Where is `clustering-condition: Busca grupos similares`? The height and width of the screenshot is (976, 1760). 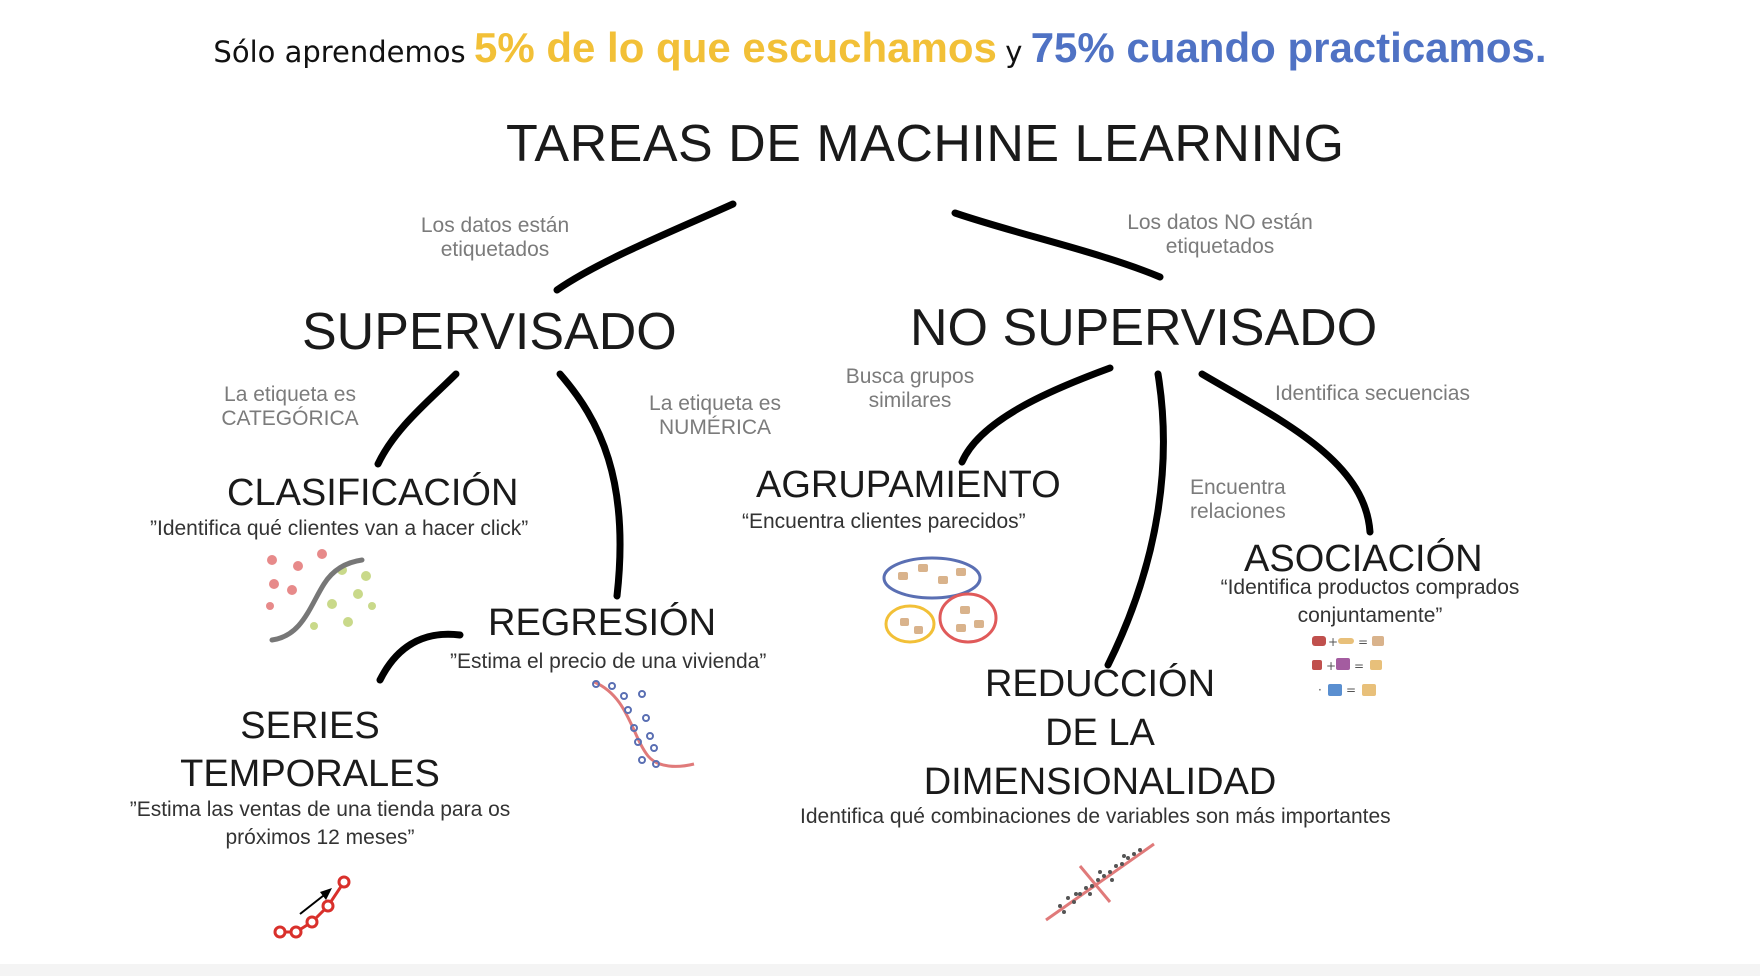
clustering-condition: Busca grupos similares is located at coordinates (910, 389).